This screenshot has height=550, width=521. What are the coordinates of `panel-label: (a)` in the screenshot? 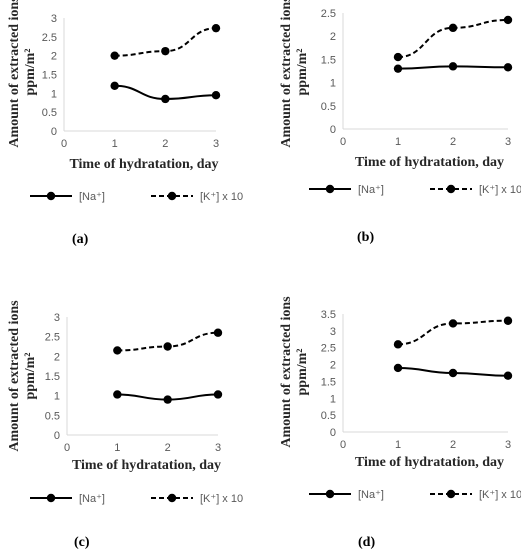 It's located at (80, 239).